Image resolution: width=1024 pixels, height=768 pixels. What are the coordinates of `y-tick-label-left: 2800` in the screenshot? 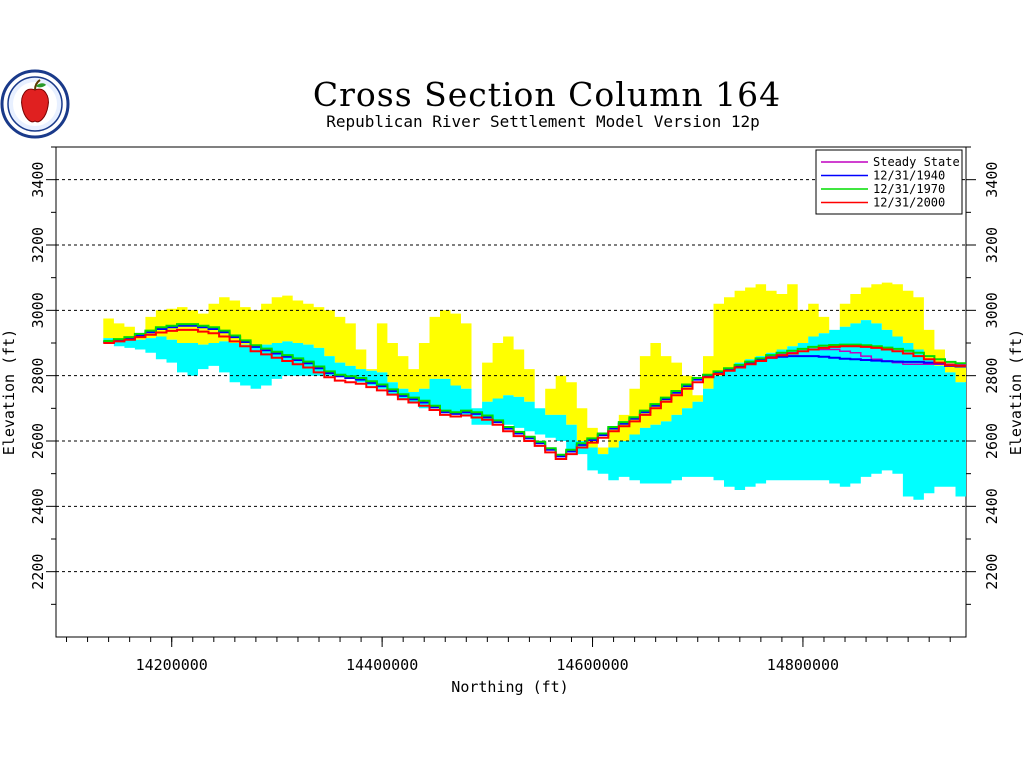 It's located at (38, 376).